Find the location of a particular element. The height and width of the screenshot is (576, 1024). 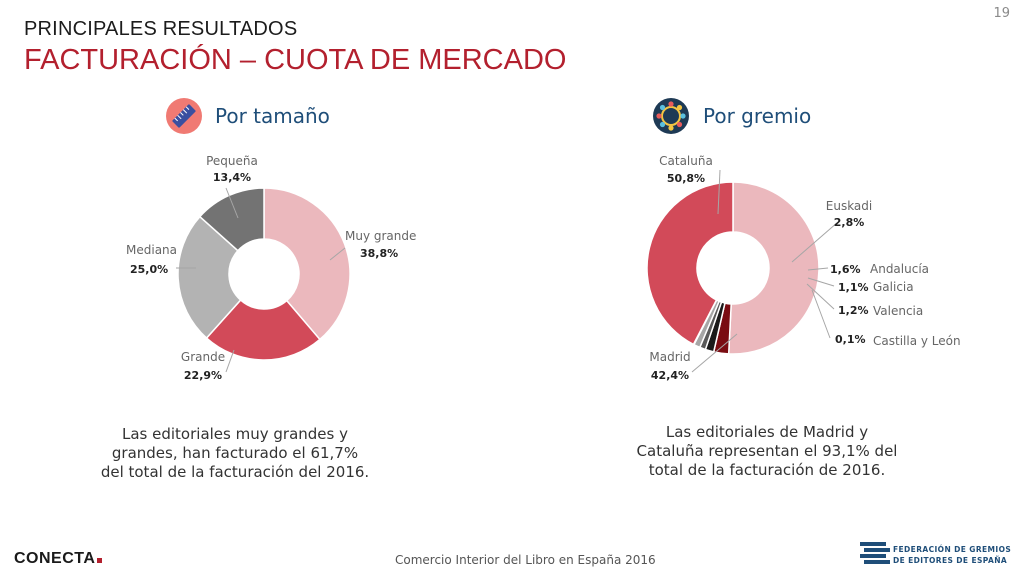

label-grande: Grande is located at coordinates (203, 357).